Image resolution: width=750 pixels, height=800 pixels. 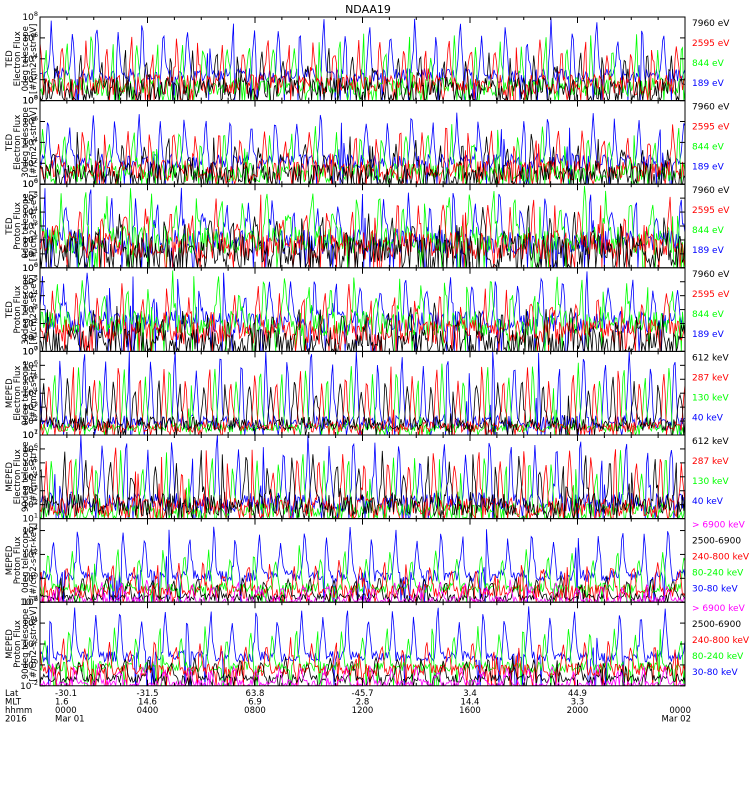 What do you see at coordinates (577, 694) in the screenshot?
I see `x-tick-label: 44.9` at bounding box center [577, 694].